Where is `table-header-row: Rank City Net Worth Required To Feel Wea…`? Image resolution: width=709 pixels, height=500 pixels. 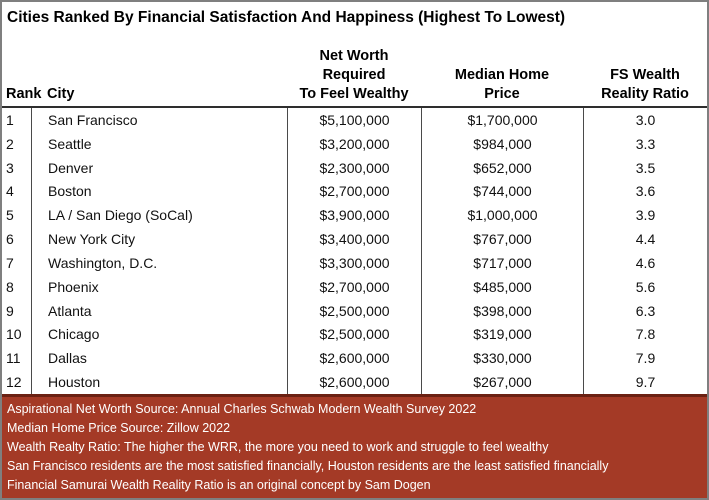
table-header-row: Rank City Net Worth Required To Feel Wea… is located at coordinates (354, 71).